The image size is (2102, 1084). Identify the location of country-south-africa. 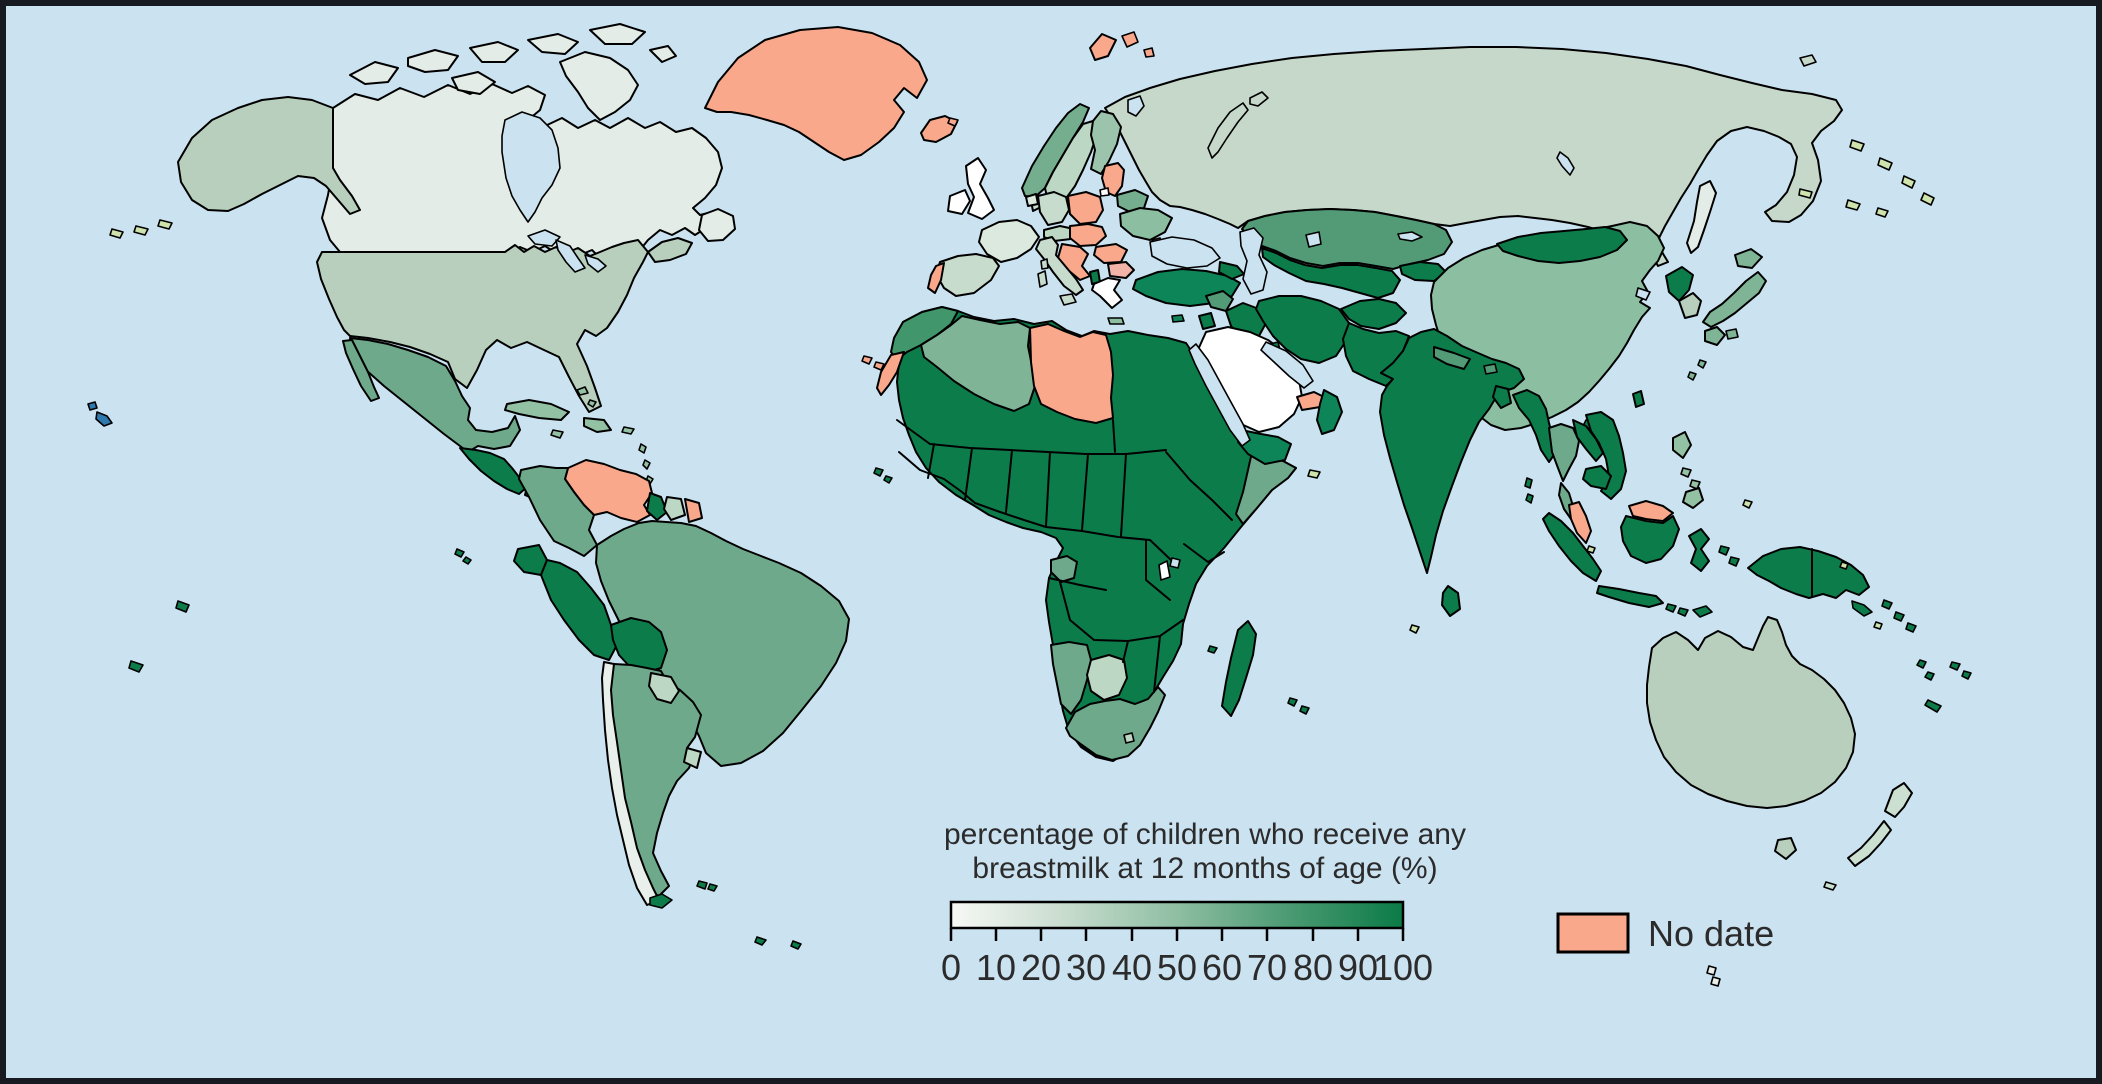
(1115, 723).